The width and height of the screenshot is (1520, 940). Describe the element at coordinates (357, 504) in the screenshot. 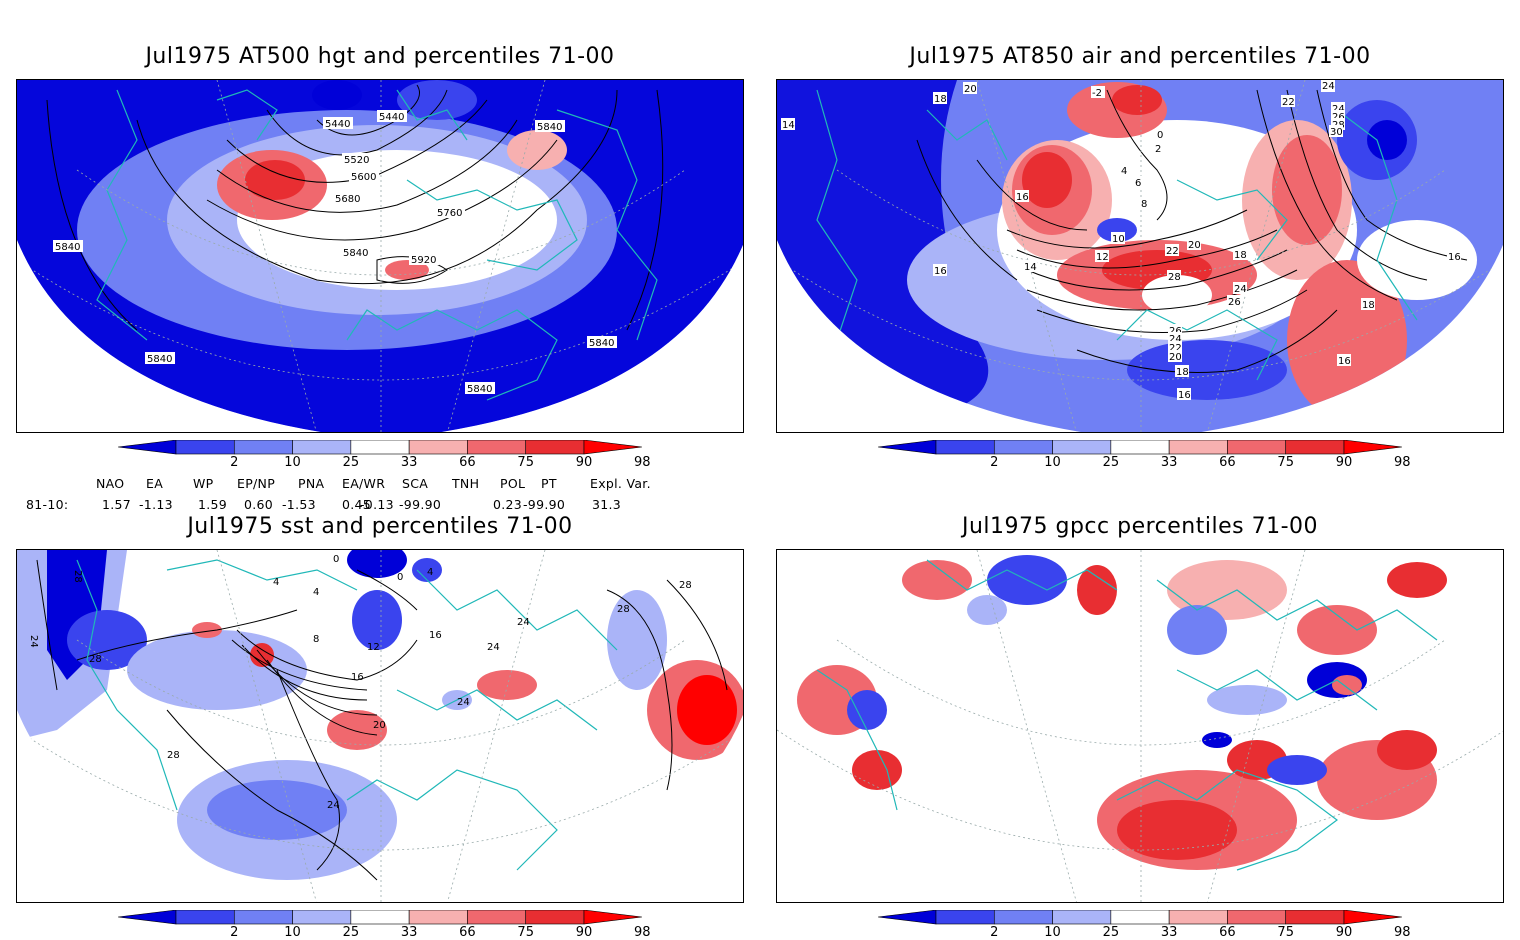

I see `index-value: 0.45` at that location.